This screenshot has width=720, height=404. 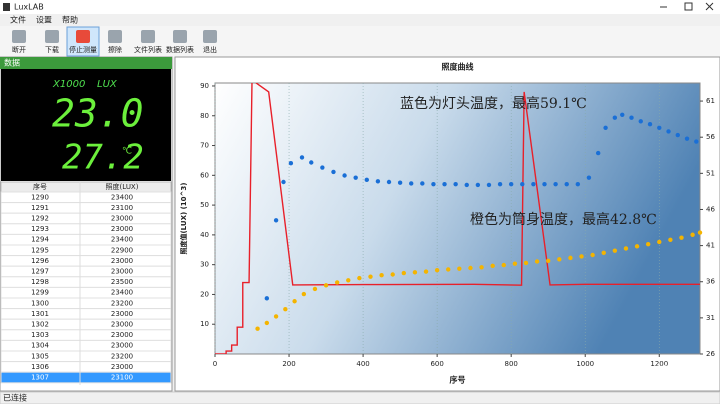 What do you see at coordinates (40, 208) in the screenshot?
I see `table-cell: 1291` at bounding box center [40, 208].